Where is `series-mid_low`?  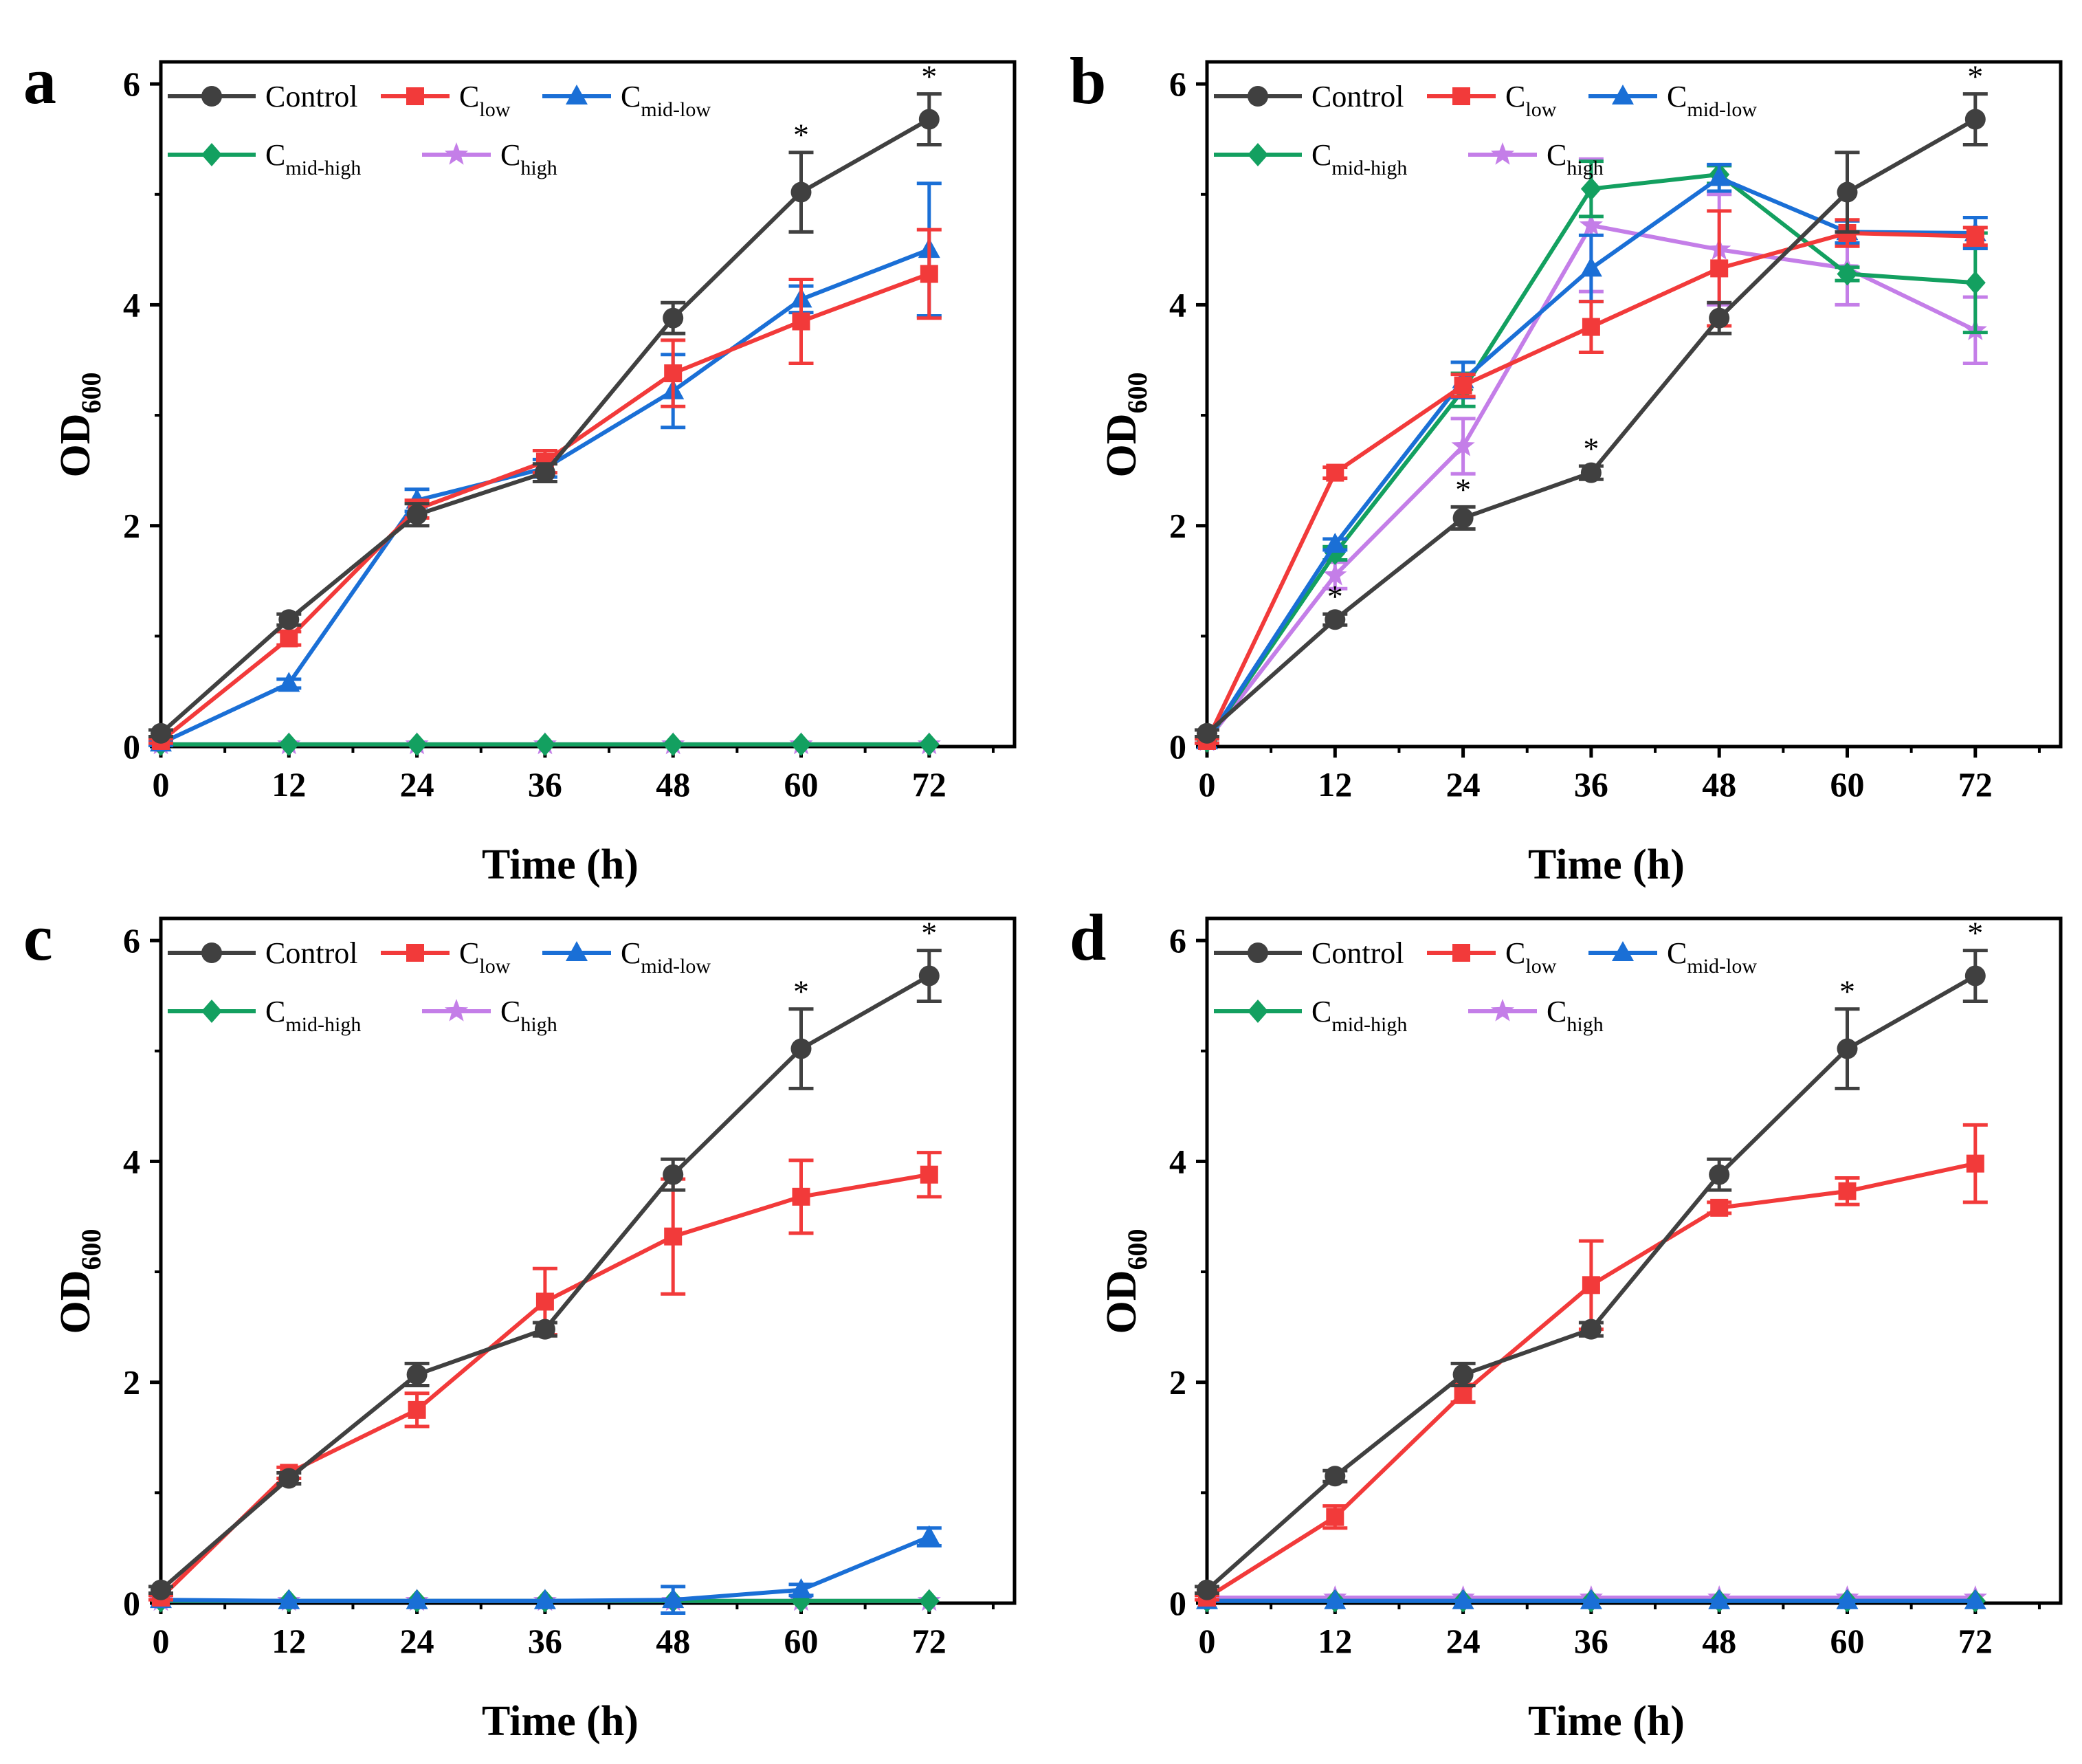 series-mid_low is located at coordinates (1591, 1599).